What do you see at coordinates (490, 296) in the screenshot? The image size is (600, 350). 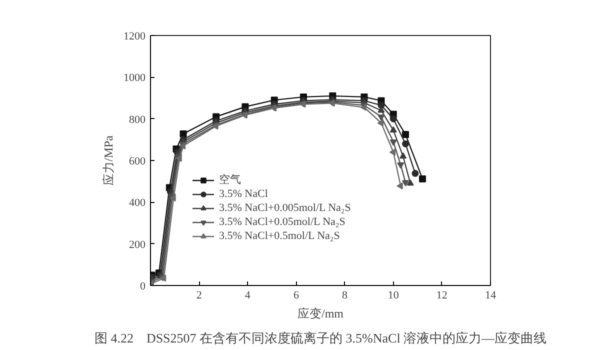 I see `x-tick-label: 14` at bounding box center [490, 296].